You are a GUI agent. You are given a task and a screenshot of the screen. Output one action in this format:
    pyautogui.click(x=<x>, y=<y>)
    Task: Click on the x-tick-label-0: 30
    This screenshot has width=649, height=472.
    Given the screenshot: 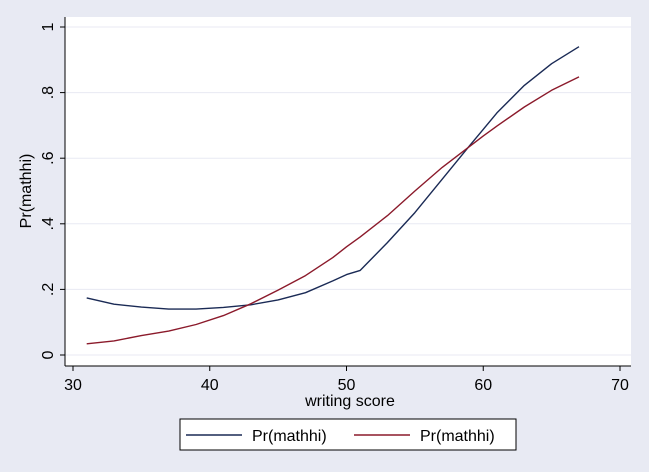 What is the action you would take?
    pyautogui.click(x=73, y=385)
    